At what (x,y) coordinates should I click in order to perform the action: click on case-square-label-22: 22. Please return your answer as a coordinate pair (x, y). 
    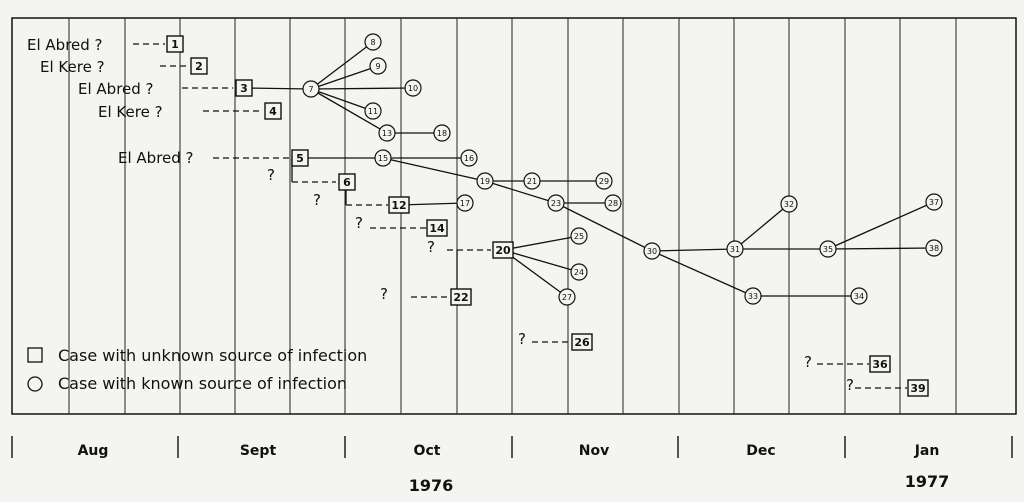
    Looking at the image, I should click on (460, 297).